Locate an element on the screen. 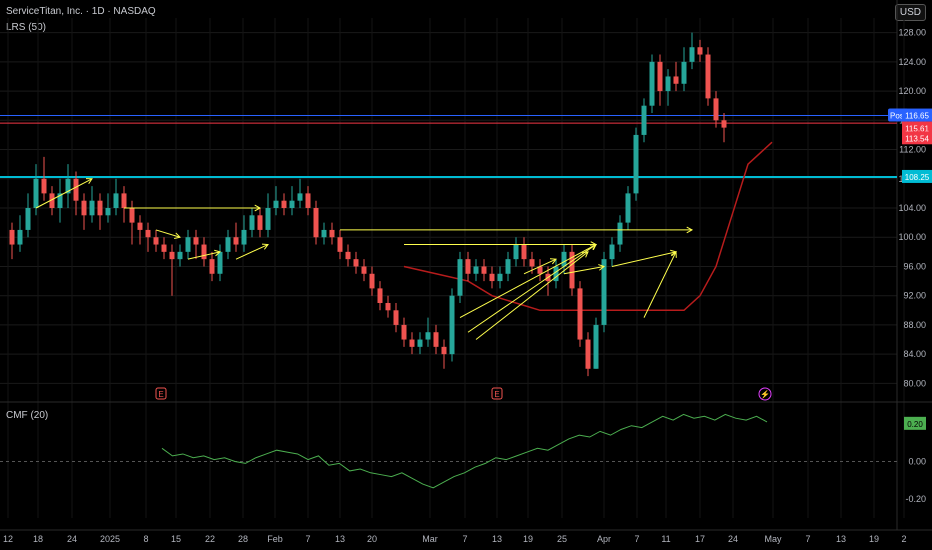 Image resolution: width=932 pixels, height=550 pixels. x-tick-label: 20 is located at coordinates (372, 539).